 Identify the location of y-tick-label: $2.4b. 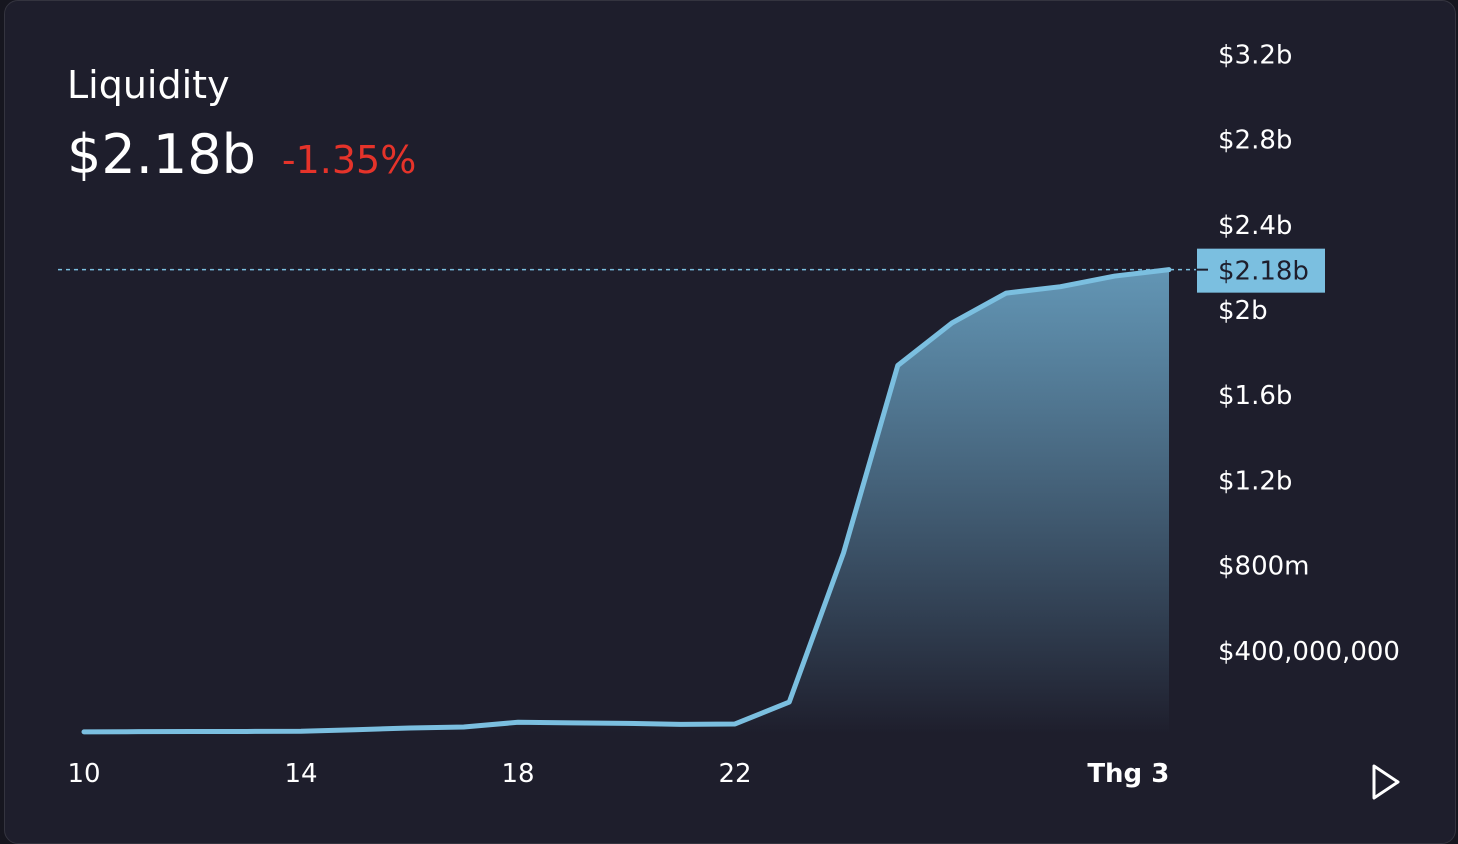
(1255, 226).